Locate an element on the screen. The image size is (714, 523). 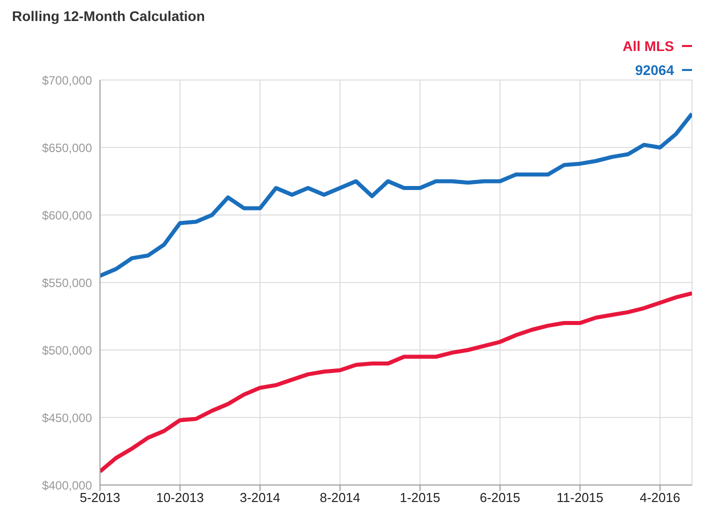
legend-label: All MLS is located at coordinates (648, 46).